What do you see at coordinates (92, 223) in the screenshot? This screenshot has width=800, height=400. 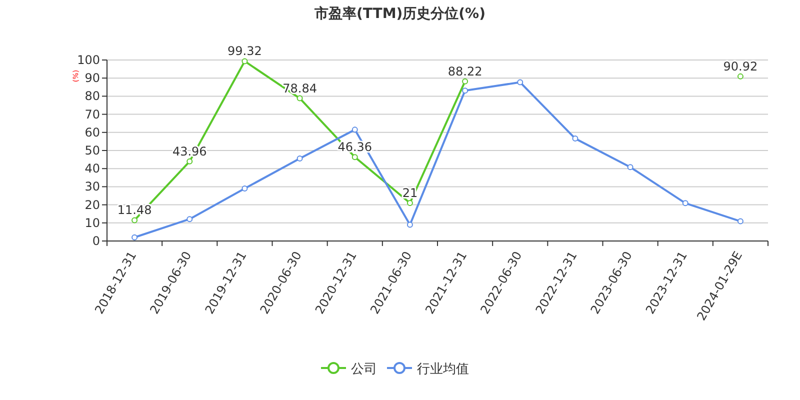 I see `y-tick-label: 10` at bounding box center [92, 223].